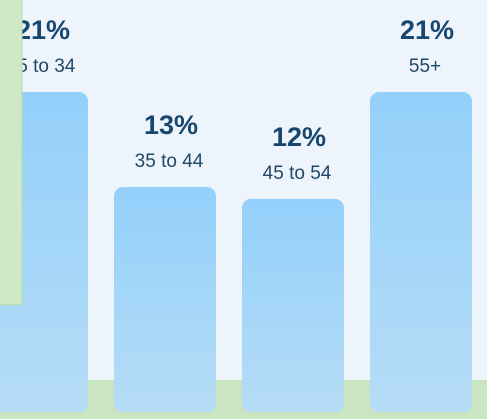 The height and width of the screenshot is (419, 487). Describe the element at coordinates (297, 173) in the screenshot. I see `category-label: 45 to 54` at that location.